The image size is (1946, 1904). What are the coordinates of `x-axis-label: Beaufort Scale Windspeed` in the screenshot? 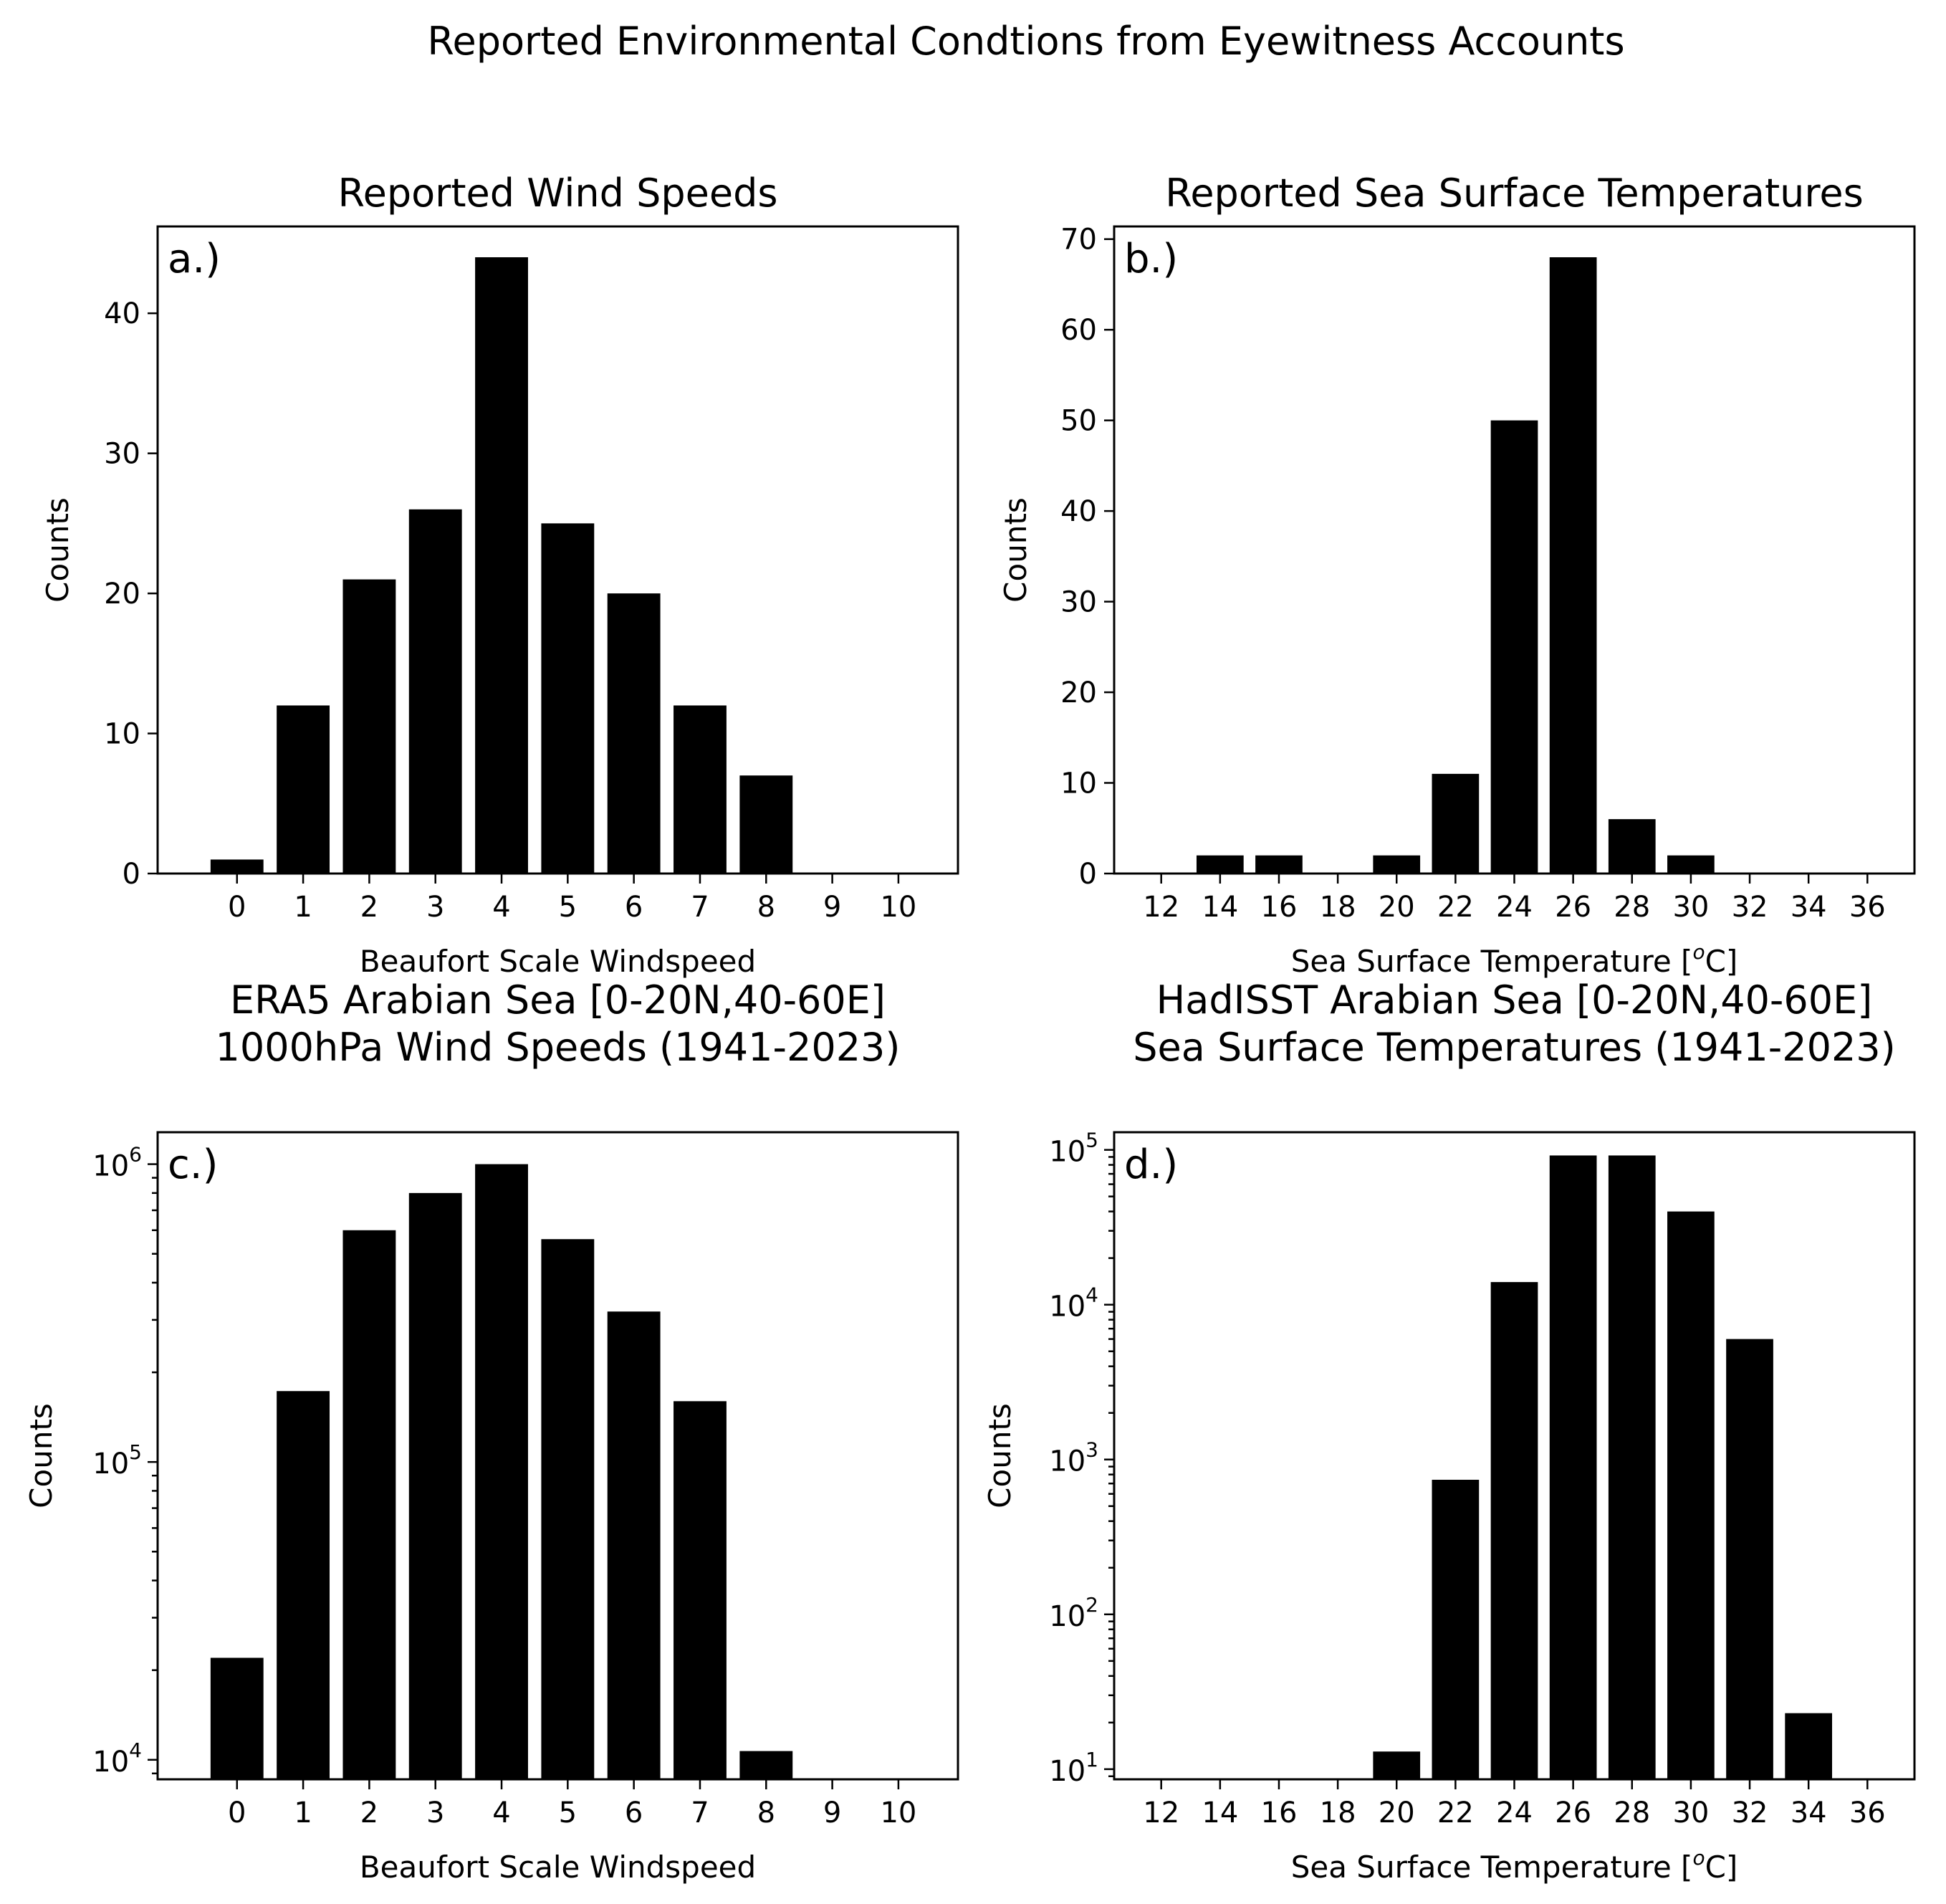 It's located at (558, 1867).